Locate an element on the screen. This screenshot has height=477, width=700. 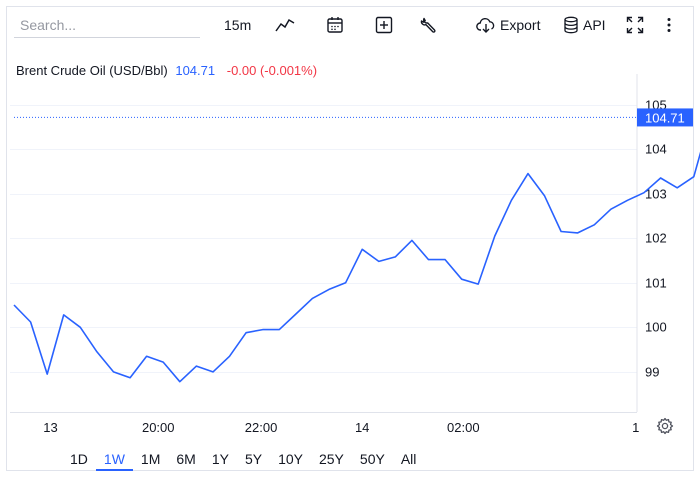
x-tick-label: 14 is located at coordinates (362, 427).